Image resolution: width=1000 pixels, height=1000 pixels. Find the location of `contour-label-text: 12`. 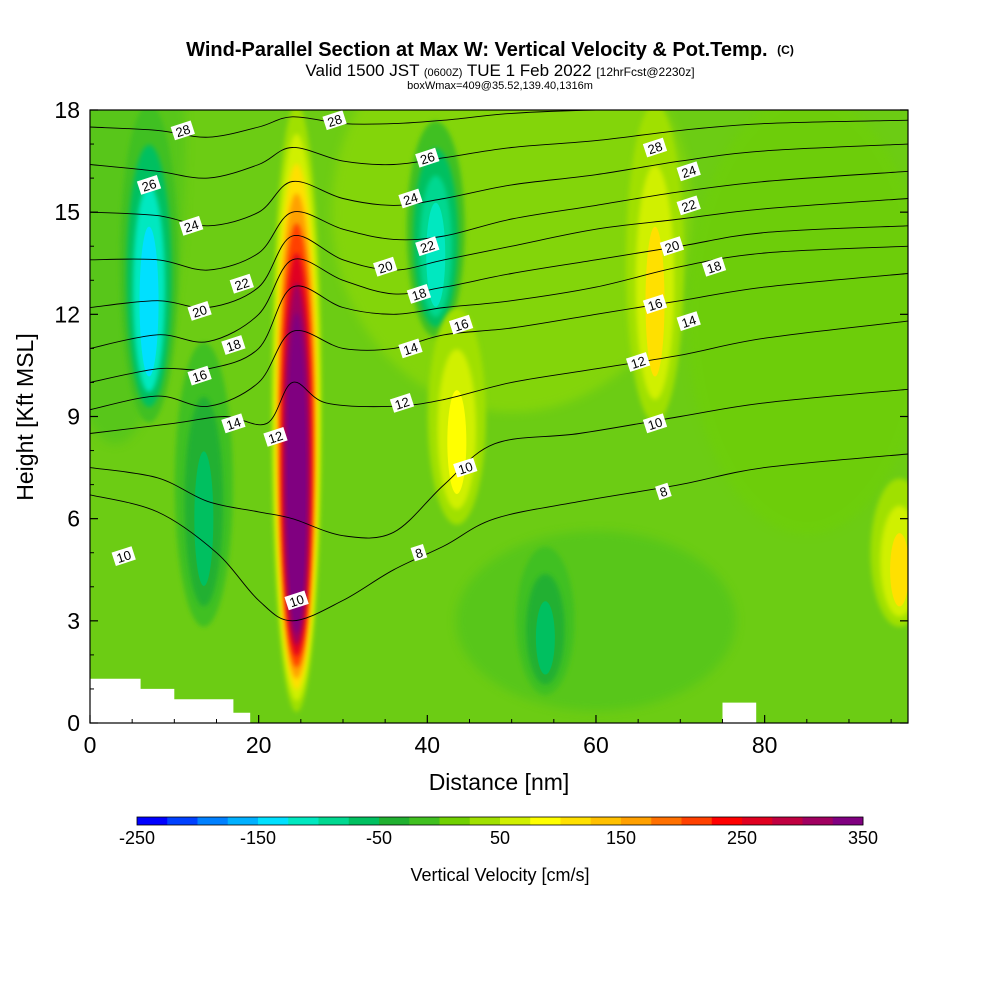

contour-label-text: 12 is located at coordinates (402, 403).